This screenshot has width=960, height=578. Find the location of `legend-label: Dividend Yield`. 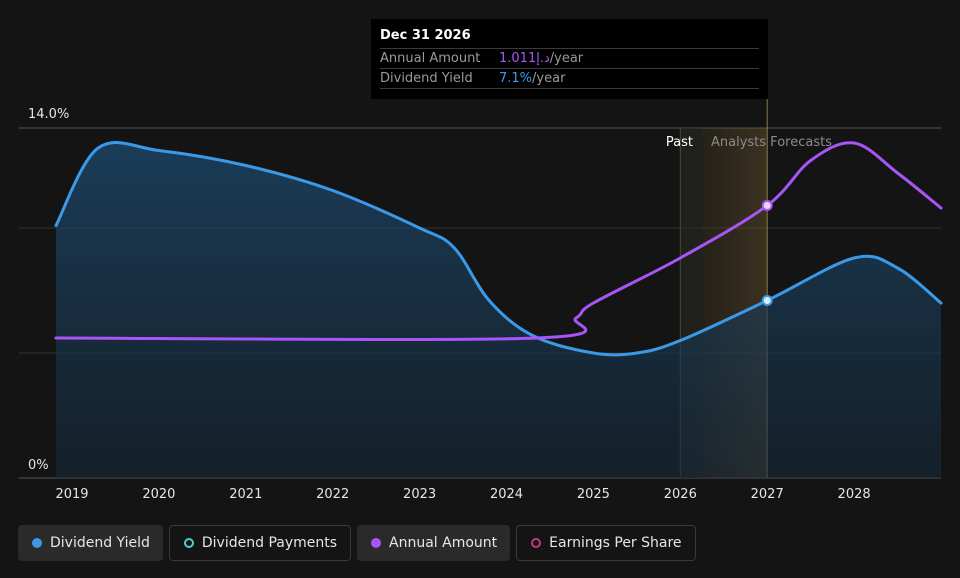

legend-label: Dividend Yield is located at coordinates (100, 543).